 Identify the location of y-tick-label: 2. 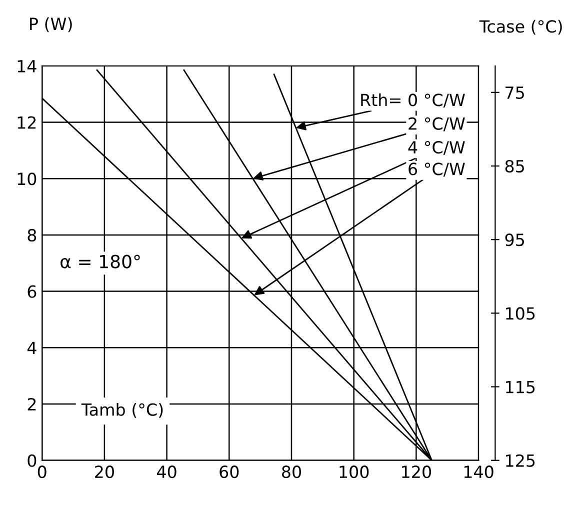
(32, 404).